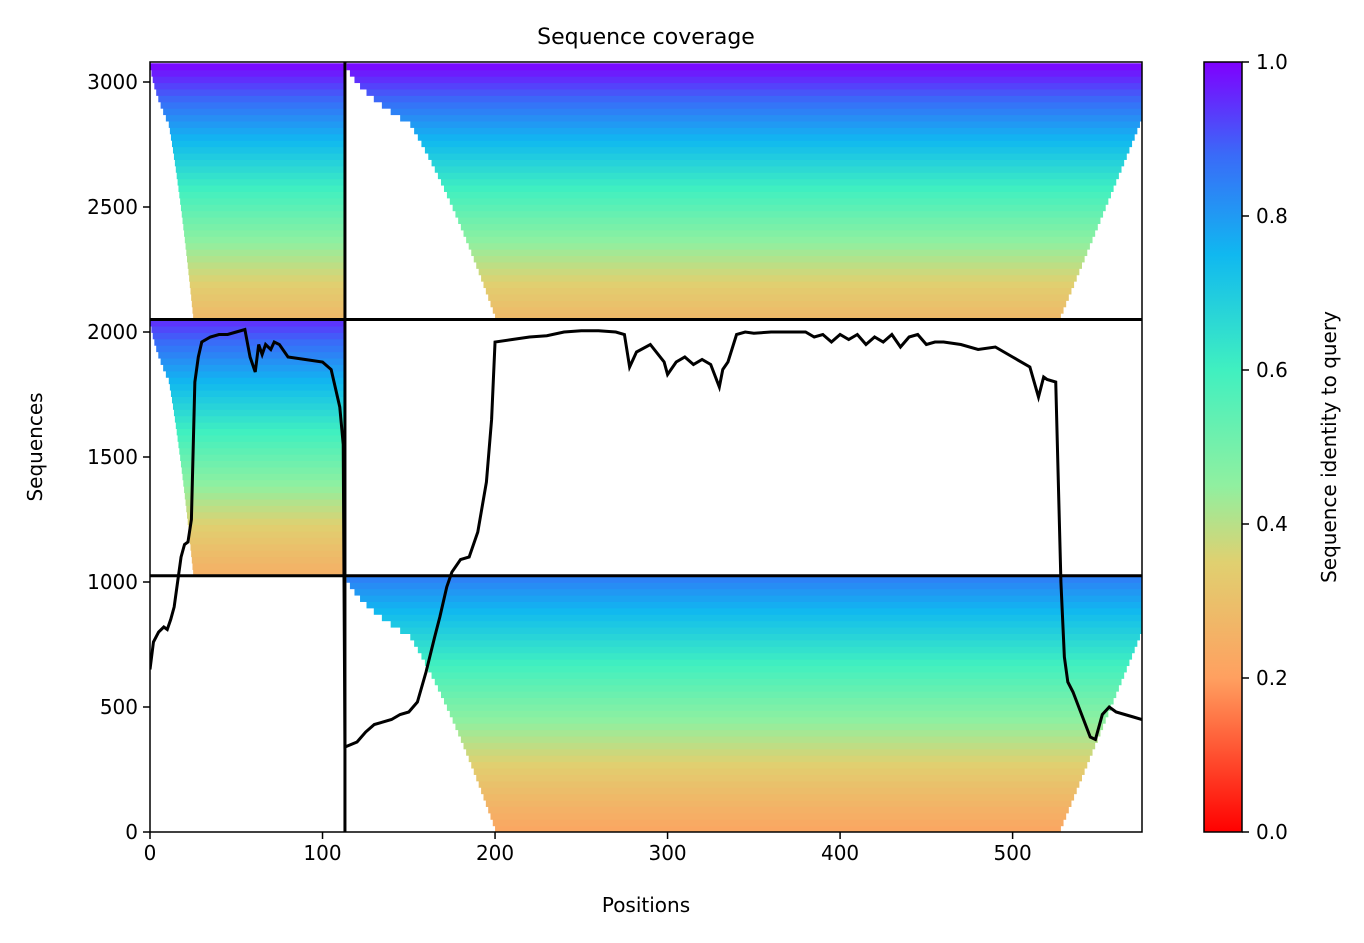 This screenshot has width=1364, height=943. Describe the element at coordinates (35, 446) in the screenshot. I see `y-axis-label: Sequences` at that location.